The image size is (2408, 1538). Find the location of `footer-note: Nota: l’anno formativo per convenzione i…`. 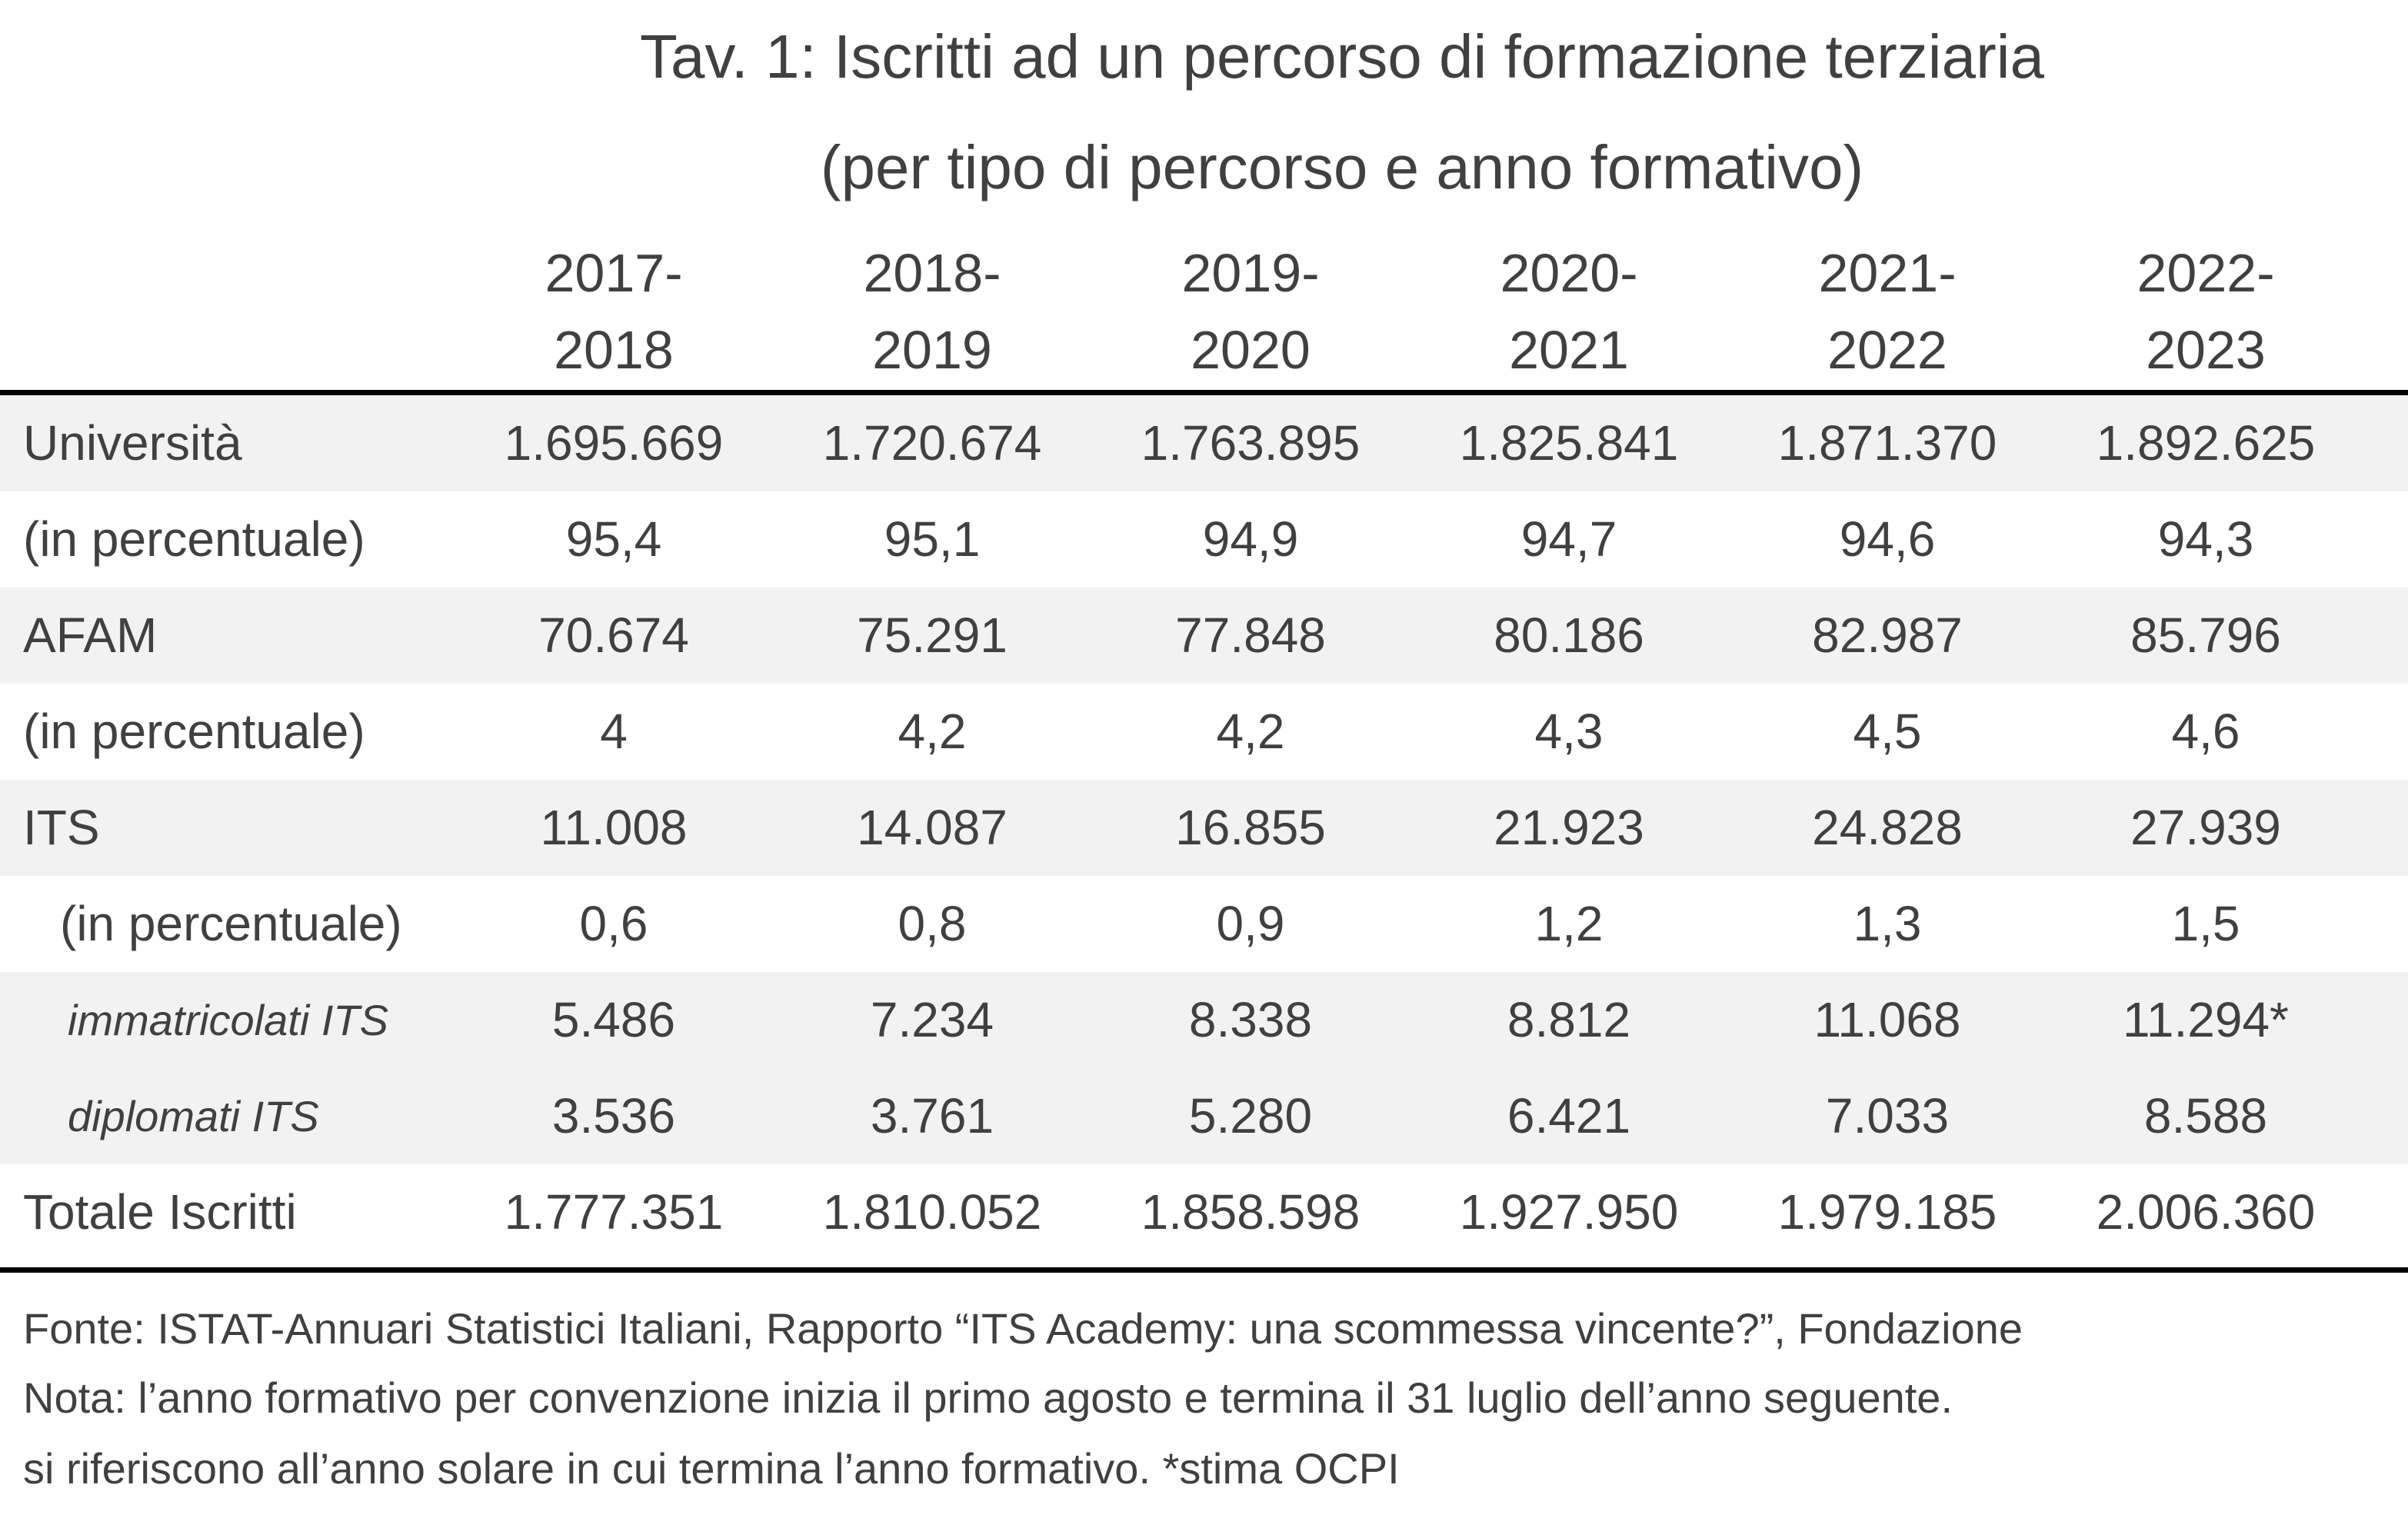

footer-note: Nota: l’anno formativo per convenzione i… is located at coordinates (988, 1397).